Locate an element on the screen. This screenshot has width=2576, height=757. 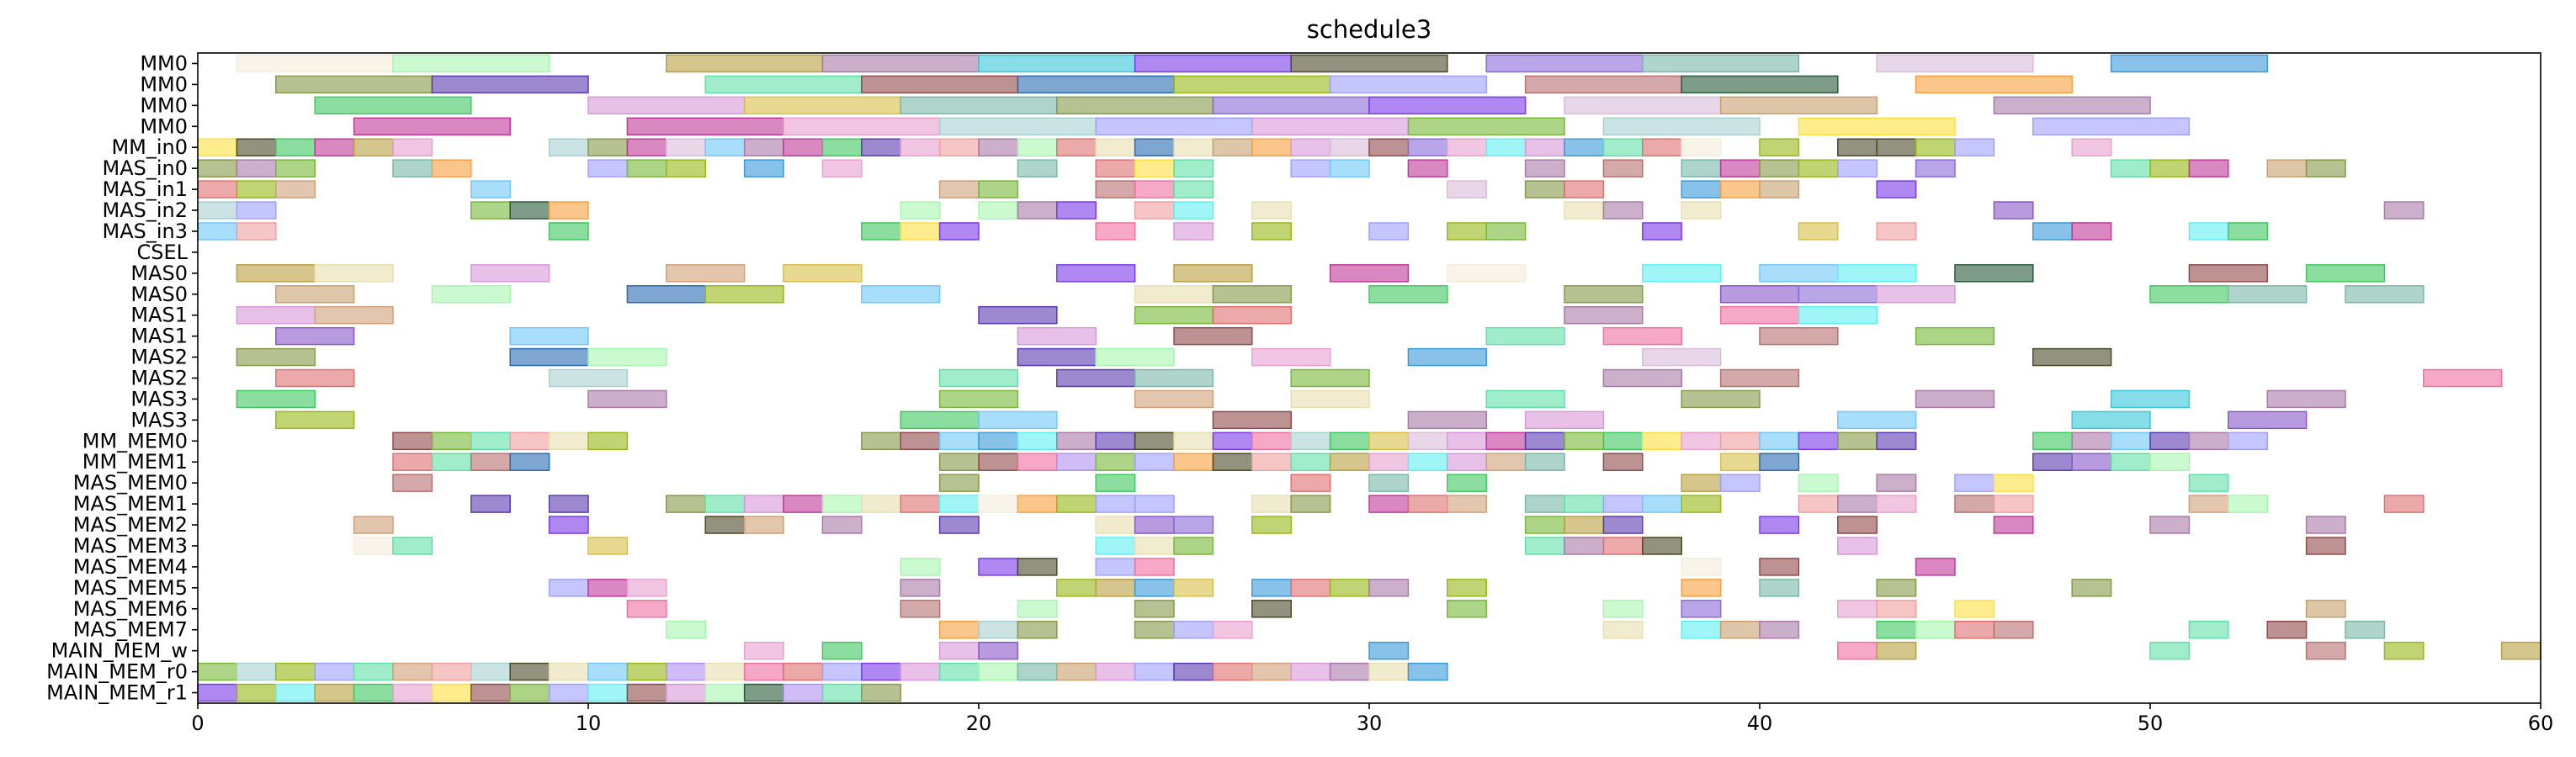
y-tick-label: MAIN_MEM_r1 is located at coordinates (117, 693).